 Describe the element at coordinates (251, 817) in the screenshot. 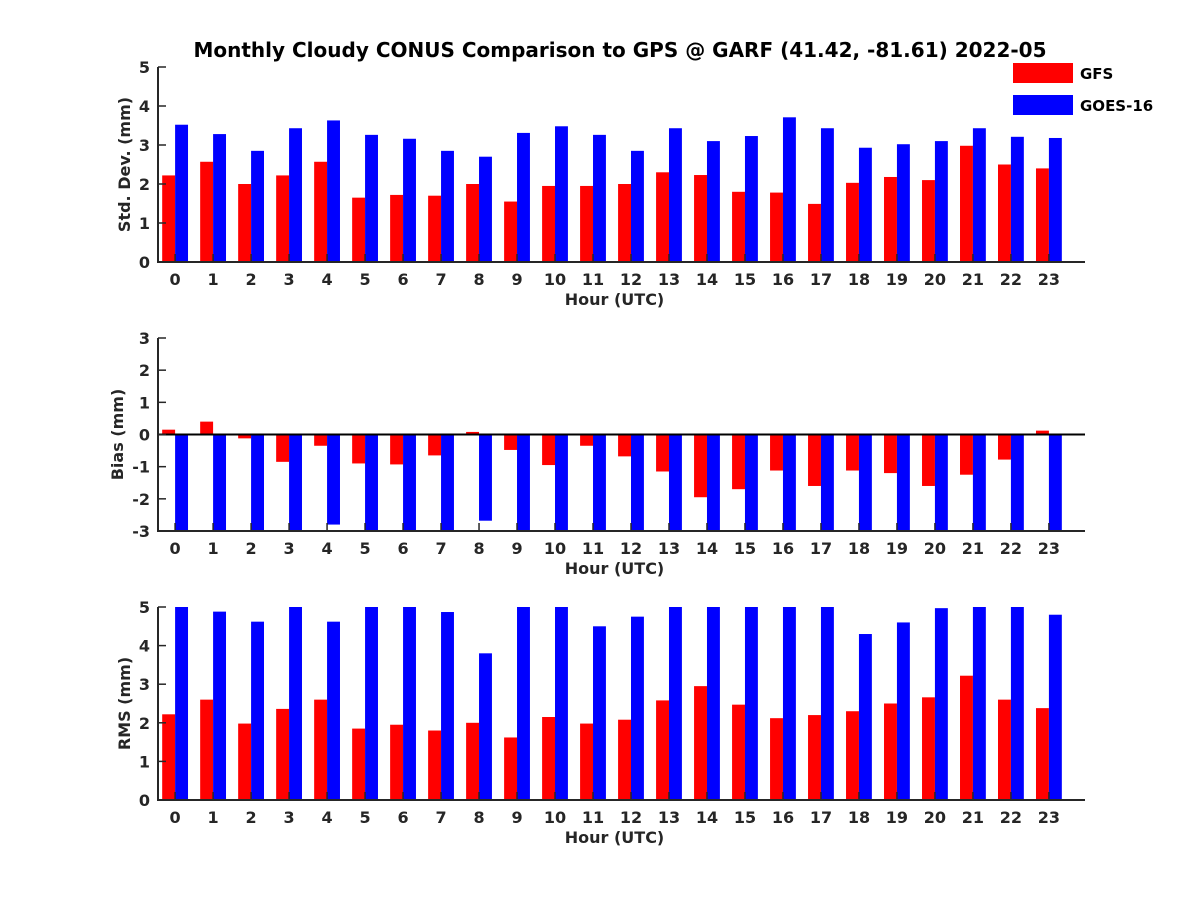

I see `rms-x-tick-label: 2` at that location.